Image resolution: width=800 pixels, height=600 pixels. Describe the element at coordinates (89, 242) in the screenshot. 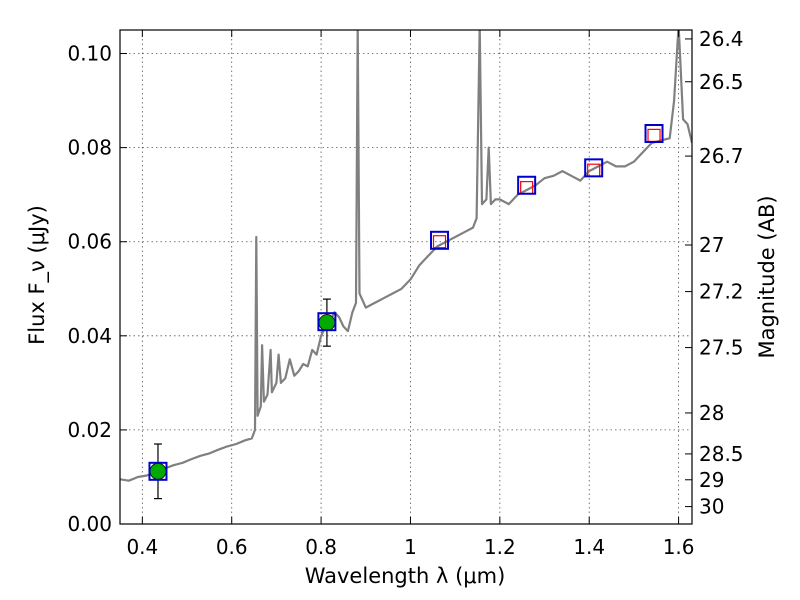

I see `y-tick-label: 0.06` at that location.